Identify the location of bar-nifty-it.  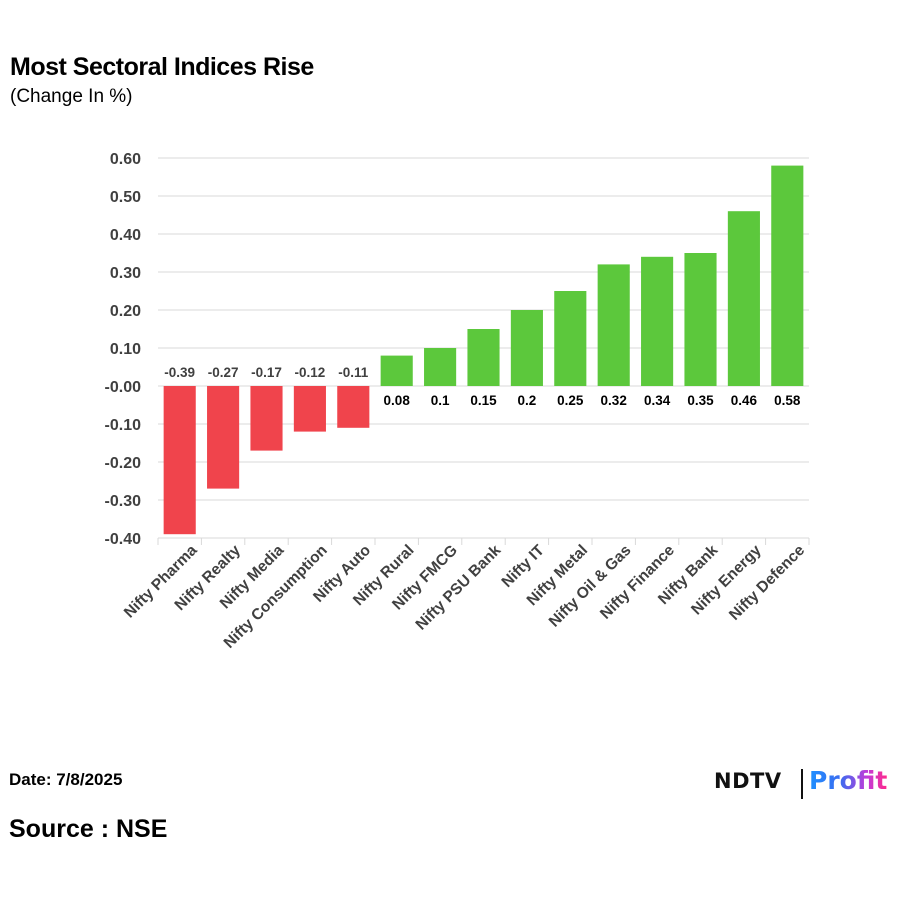
(526, 348).